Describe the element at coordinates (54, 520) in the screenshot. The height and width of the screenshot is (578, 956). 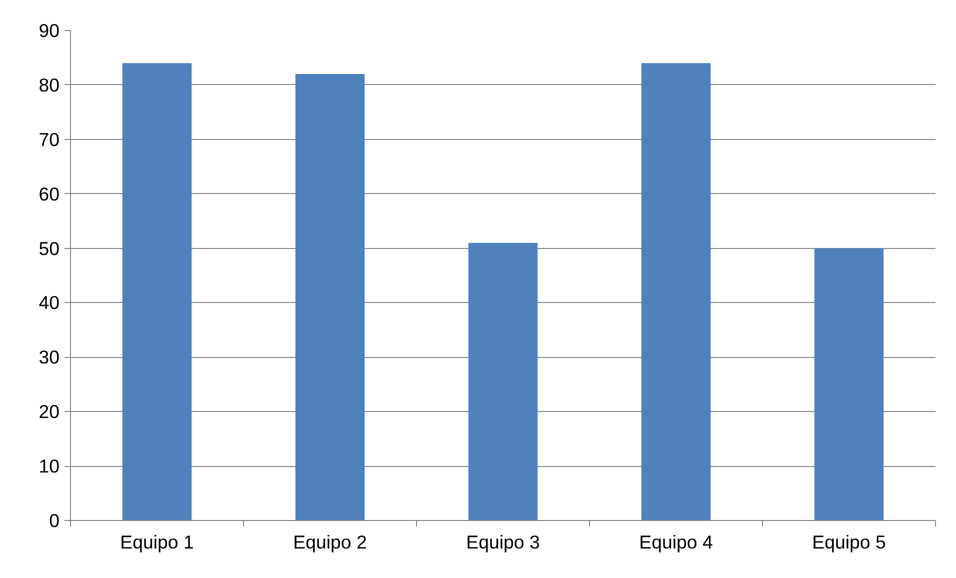
I see `y-tick-label: 0` at that location.